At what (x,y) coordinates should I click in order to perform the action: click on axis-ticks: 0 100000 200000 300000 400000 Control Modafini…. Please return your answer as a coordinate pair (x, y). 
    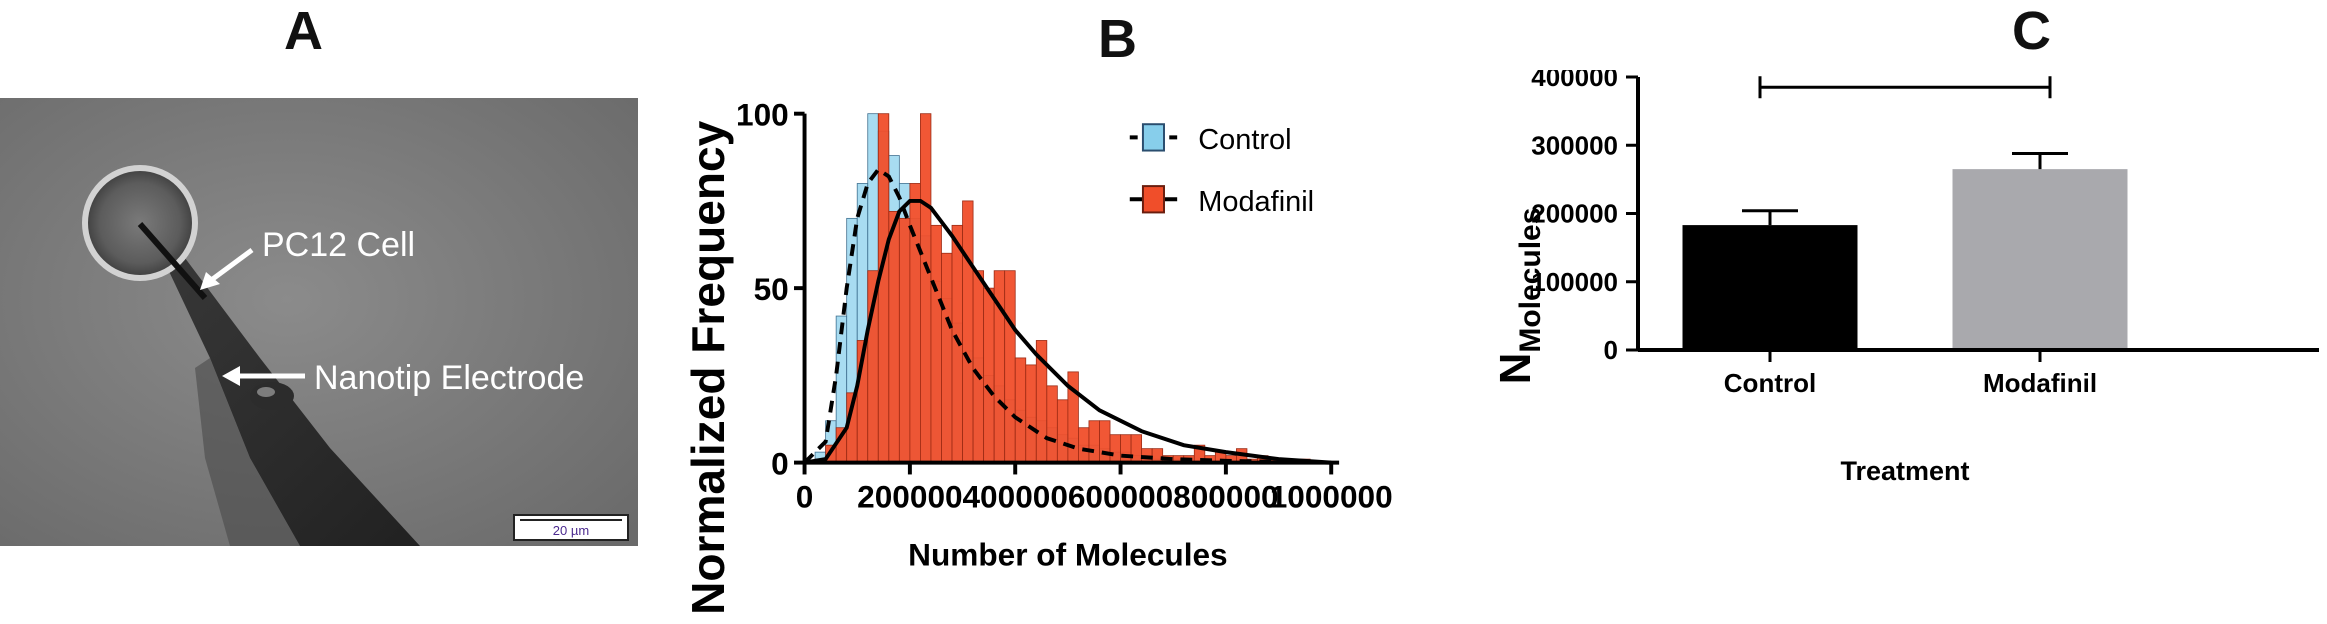
    Looking at the image, I should click on (1814, 234).